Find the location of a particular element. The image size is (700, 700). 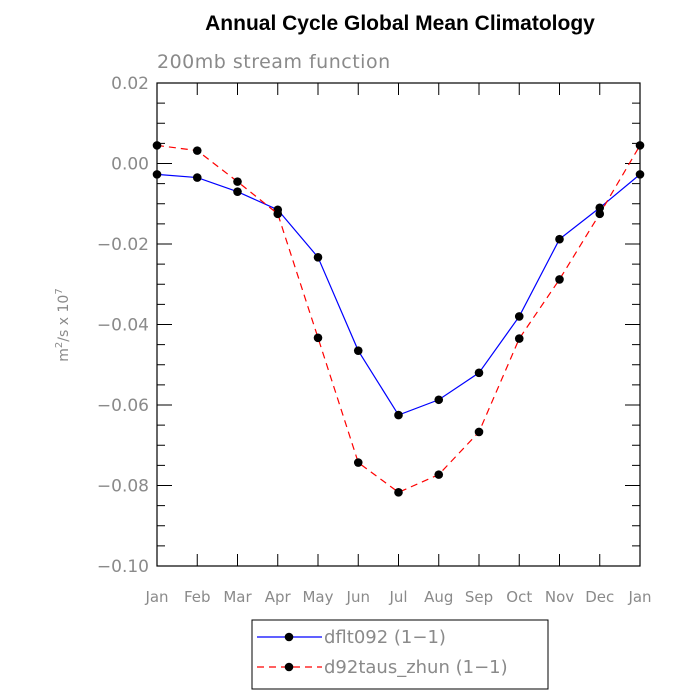

chart-title: Annual Cycle Global Mean Climatology is located at coordinates (400, 23).